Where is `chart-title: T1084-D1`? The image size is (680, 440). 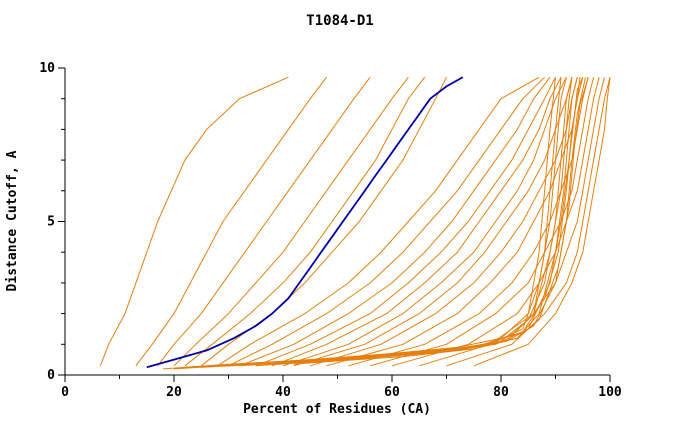 chart-title: T1084-D1 is located at coordinates (339, 21).